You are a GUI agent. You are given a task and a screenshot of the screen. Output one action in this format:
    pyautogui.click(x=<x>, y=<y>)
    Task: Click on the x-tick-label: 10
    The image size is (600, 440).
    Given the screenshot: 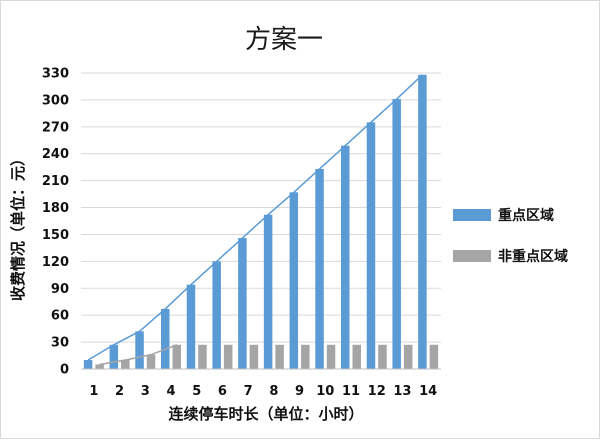 What is the action you would take?
    pyautogui.click(x=325, y=391)
    